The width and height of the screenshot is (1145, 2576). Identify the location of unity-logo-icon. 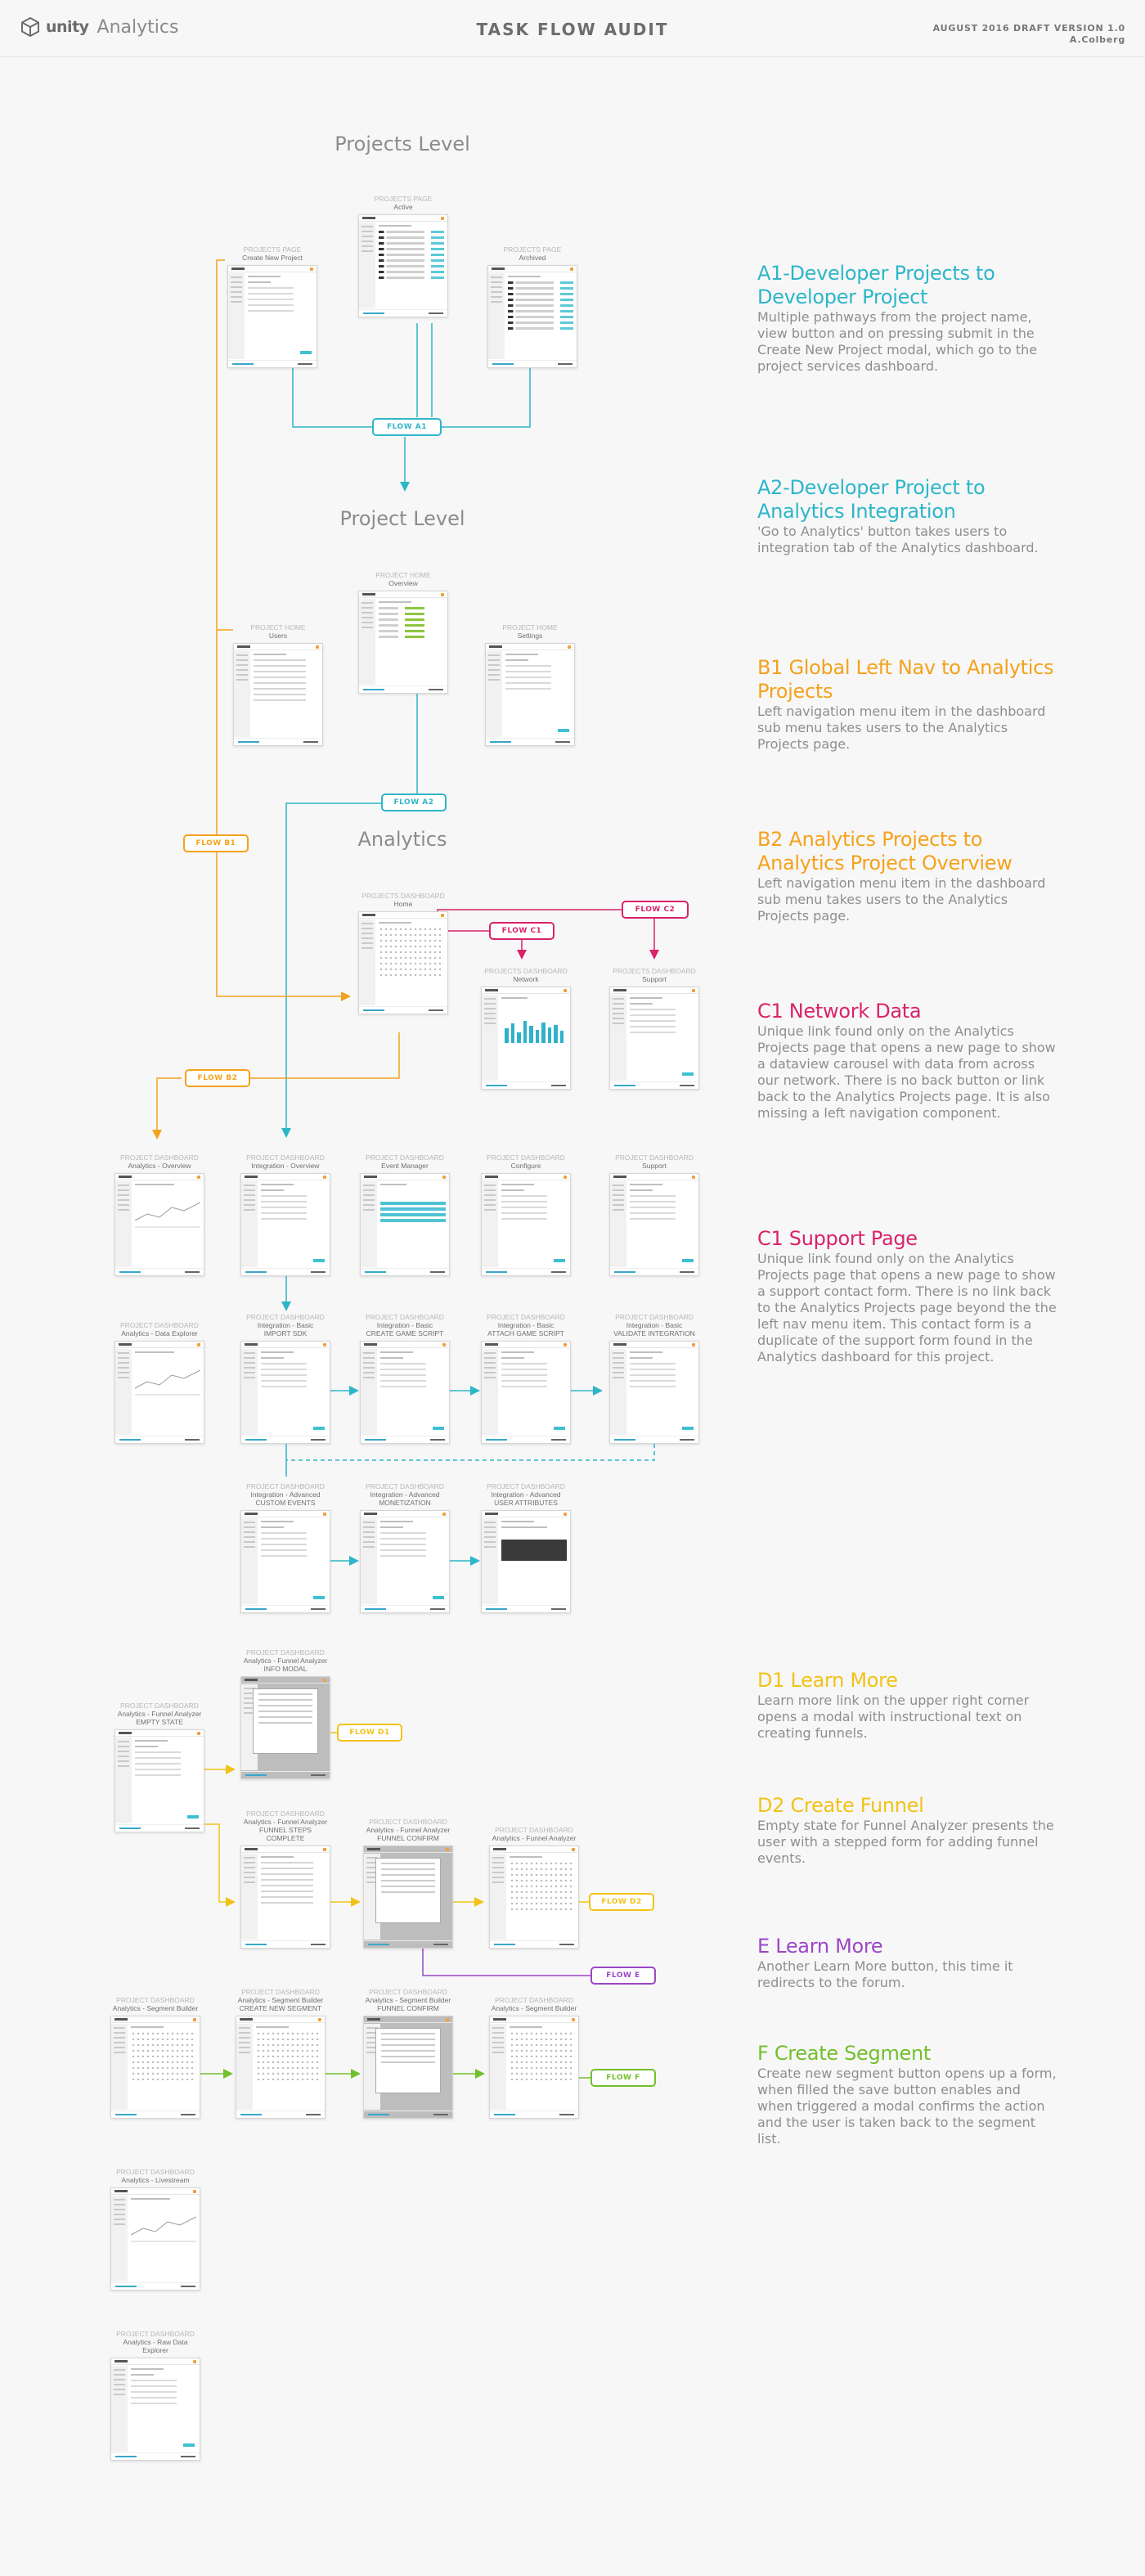
(30, 27).